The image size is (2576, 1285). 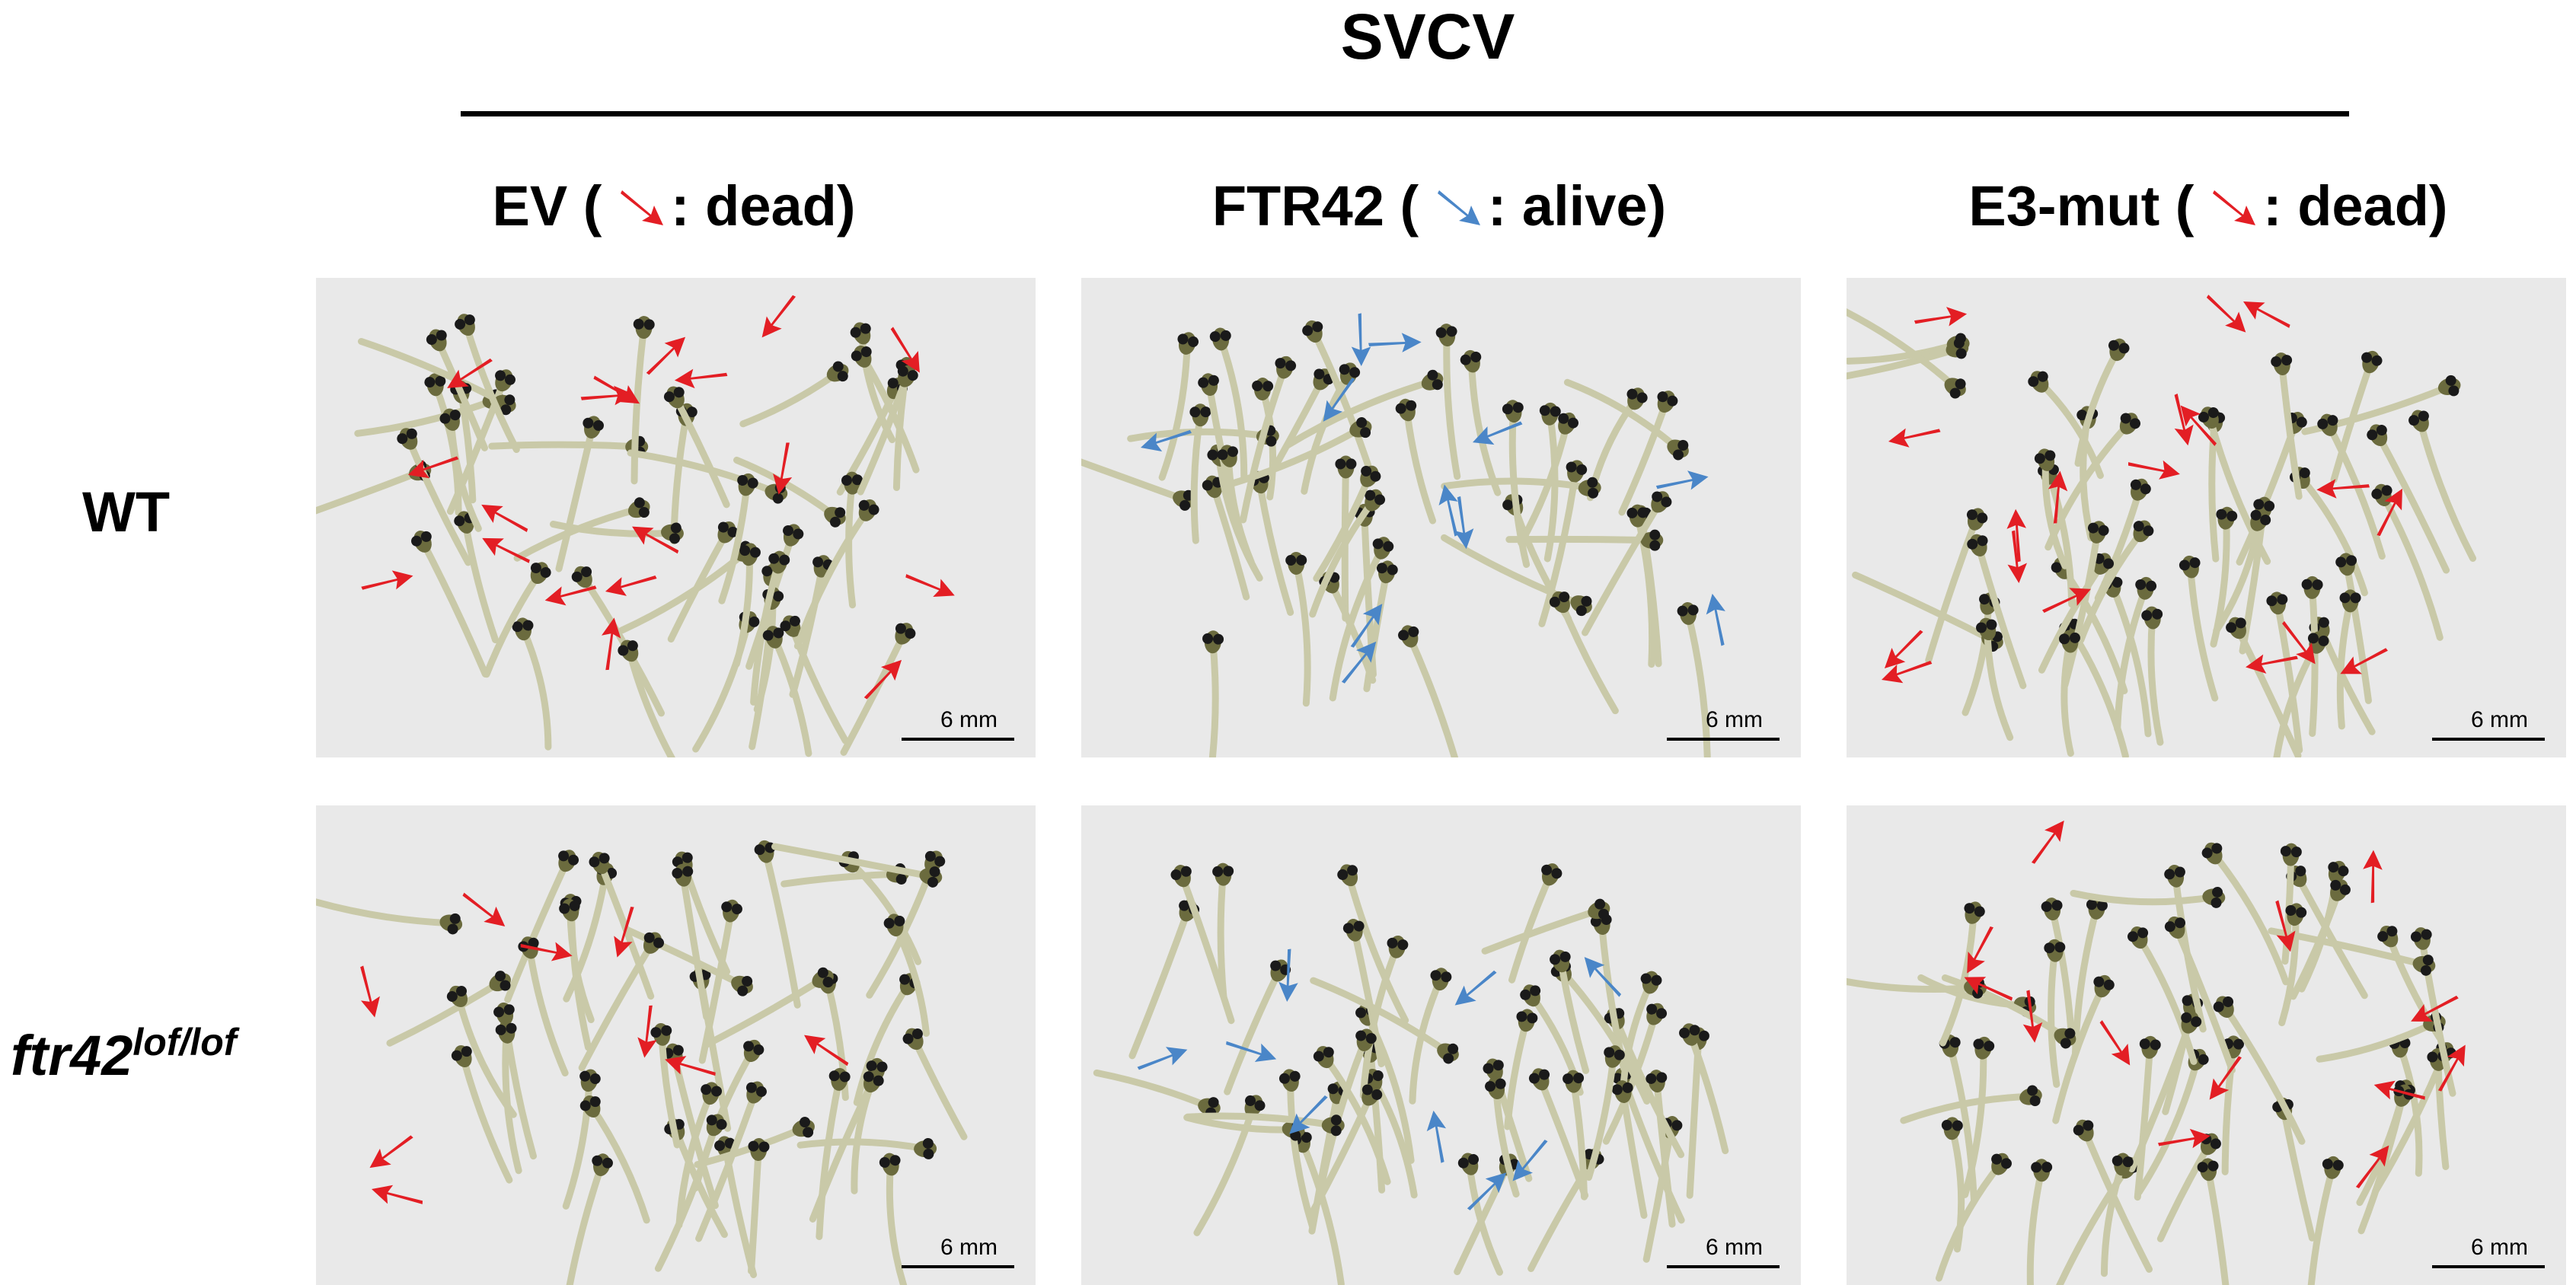 I want to click on column-legend-text: : alive, so click(x=1568, y=206).